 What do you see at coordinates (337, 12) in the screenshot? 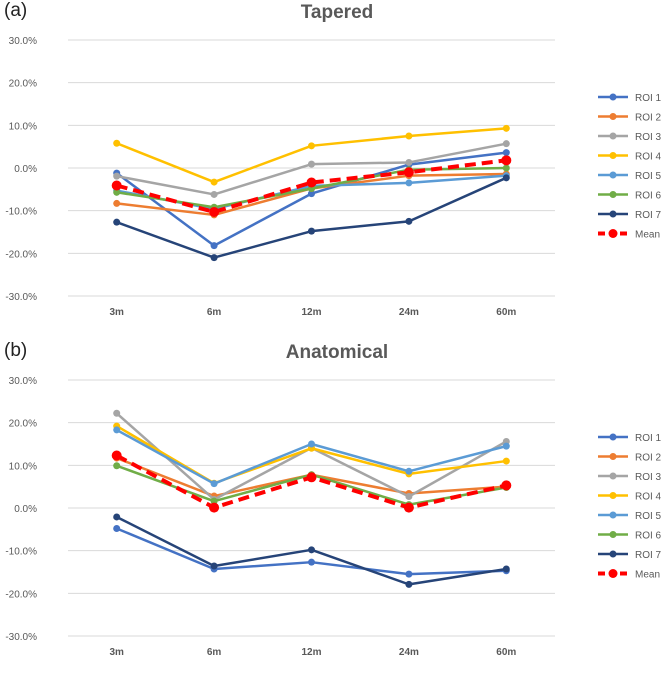
I see `chart-title: Tapered` at bounding box center [337, 12].